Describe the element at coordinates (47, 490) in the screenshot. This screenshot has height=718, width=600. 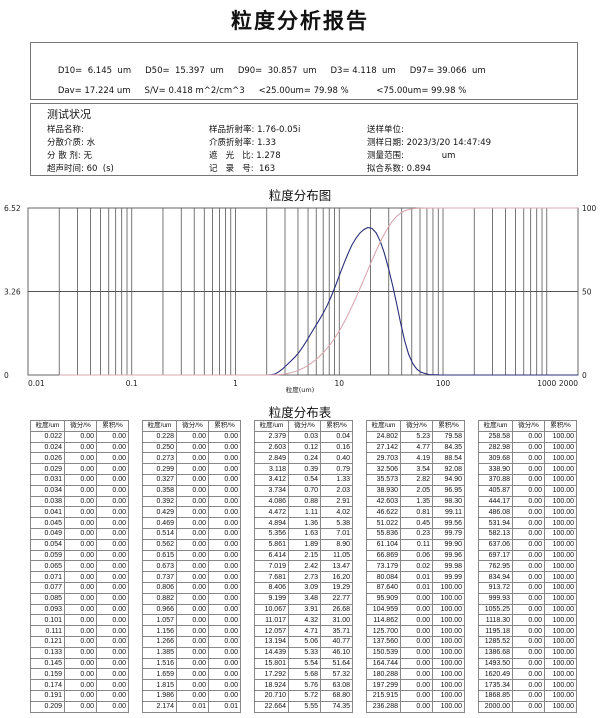
I see `size-cell: 0.034` at that location.